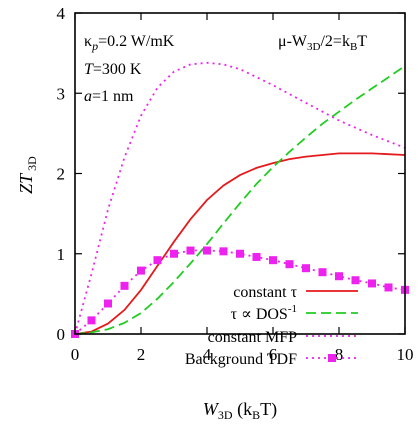 This screenshot has width=418, height=439. Describe the element at coordinates (129, 43) in the screenshot. I see `annotation-kappa: κp=0.2 W/mK` at that location.